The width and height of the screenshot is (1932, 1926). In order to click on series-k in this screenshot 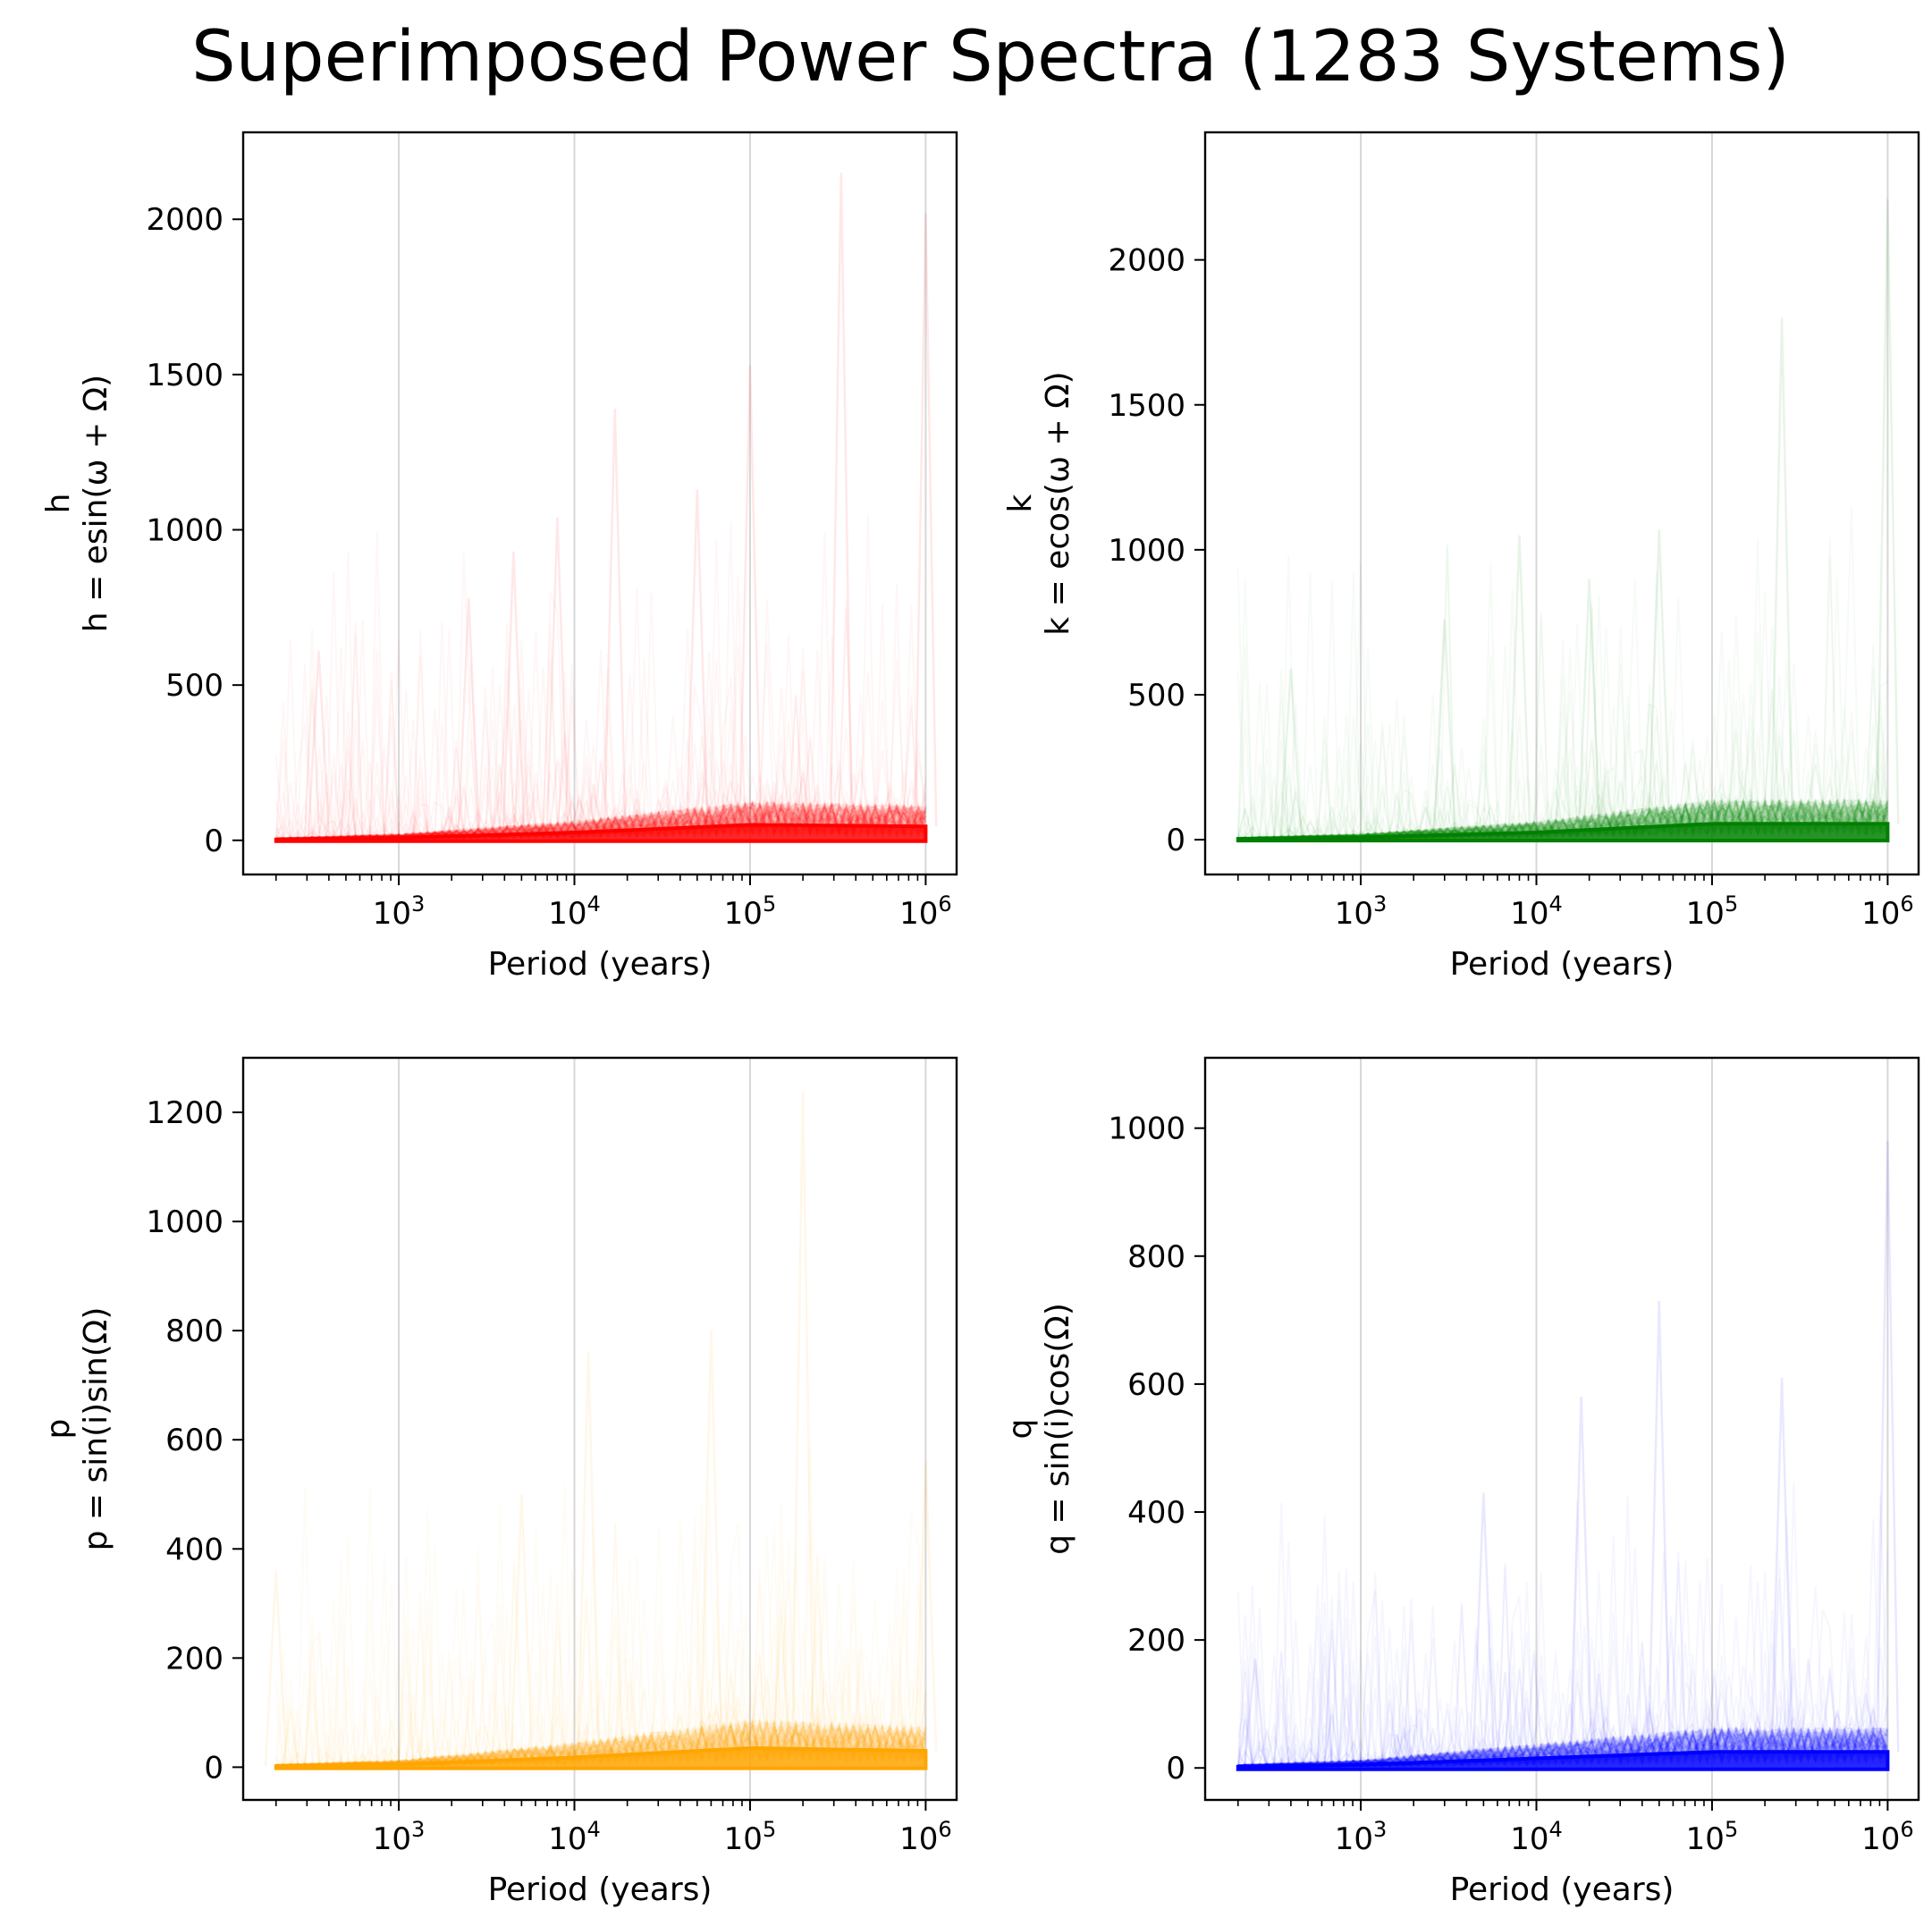, I will do `click(1568, 521)`.